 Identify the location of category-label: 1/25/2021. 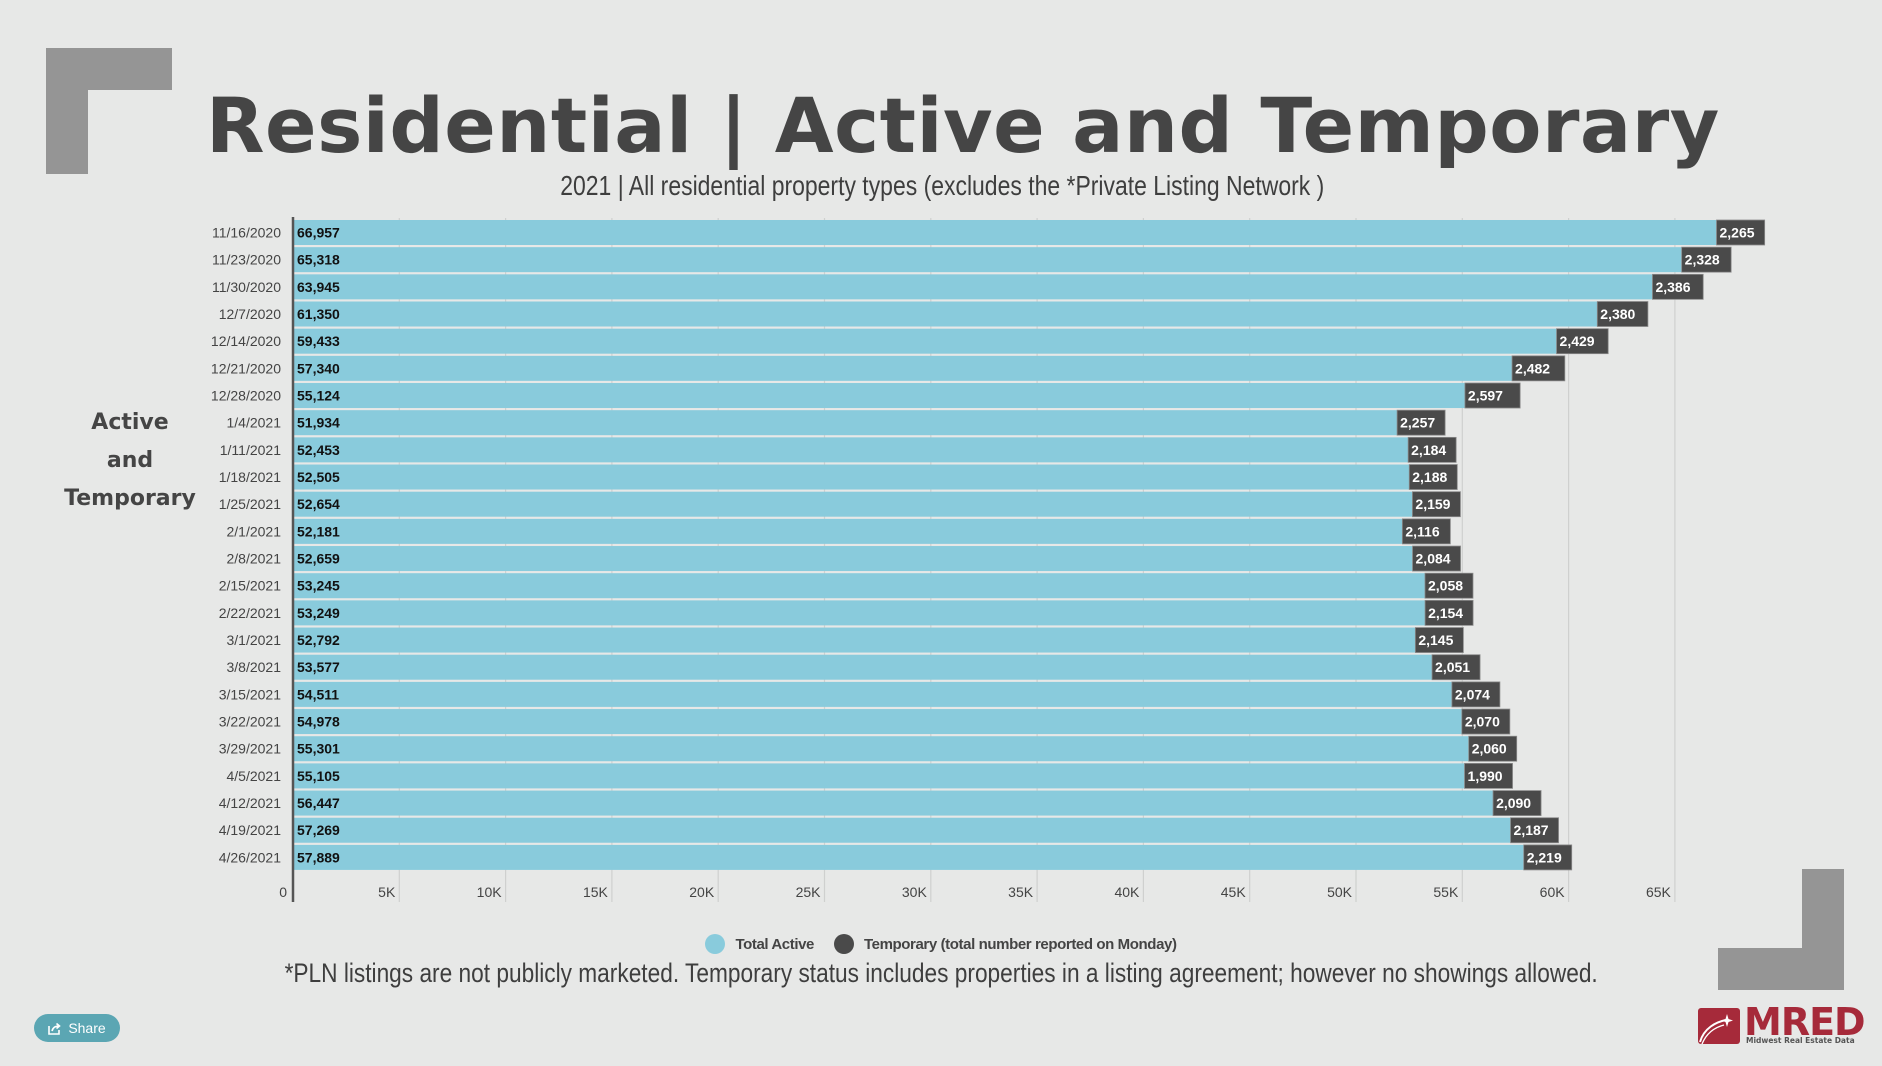
(250, 504).